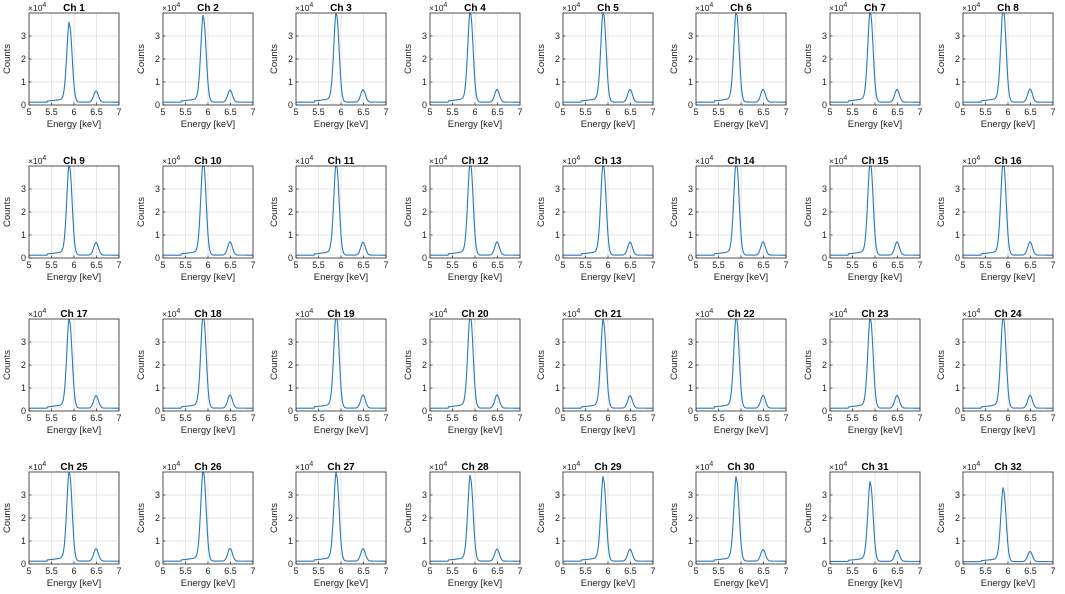  I want to click on panel-32: 5 5.5 6 6.5 7 0 1 2 3 ×104 Ch 32 Energy [keV] Counts, so click(996, 525).